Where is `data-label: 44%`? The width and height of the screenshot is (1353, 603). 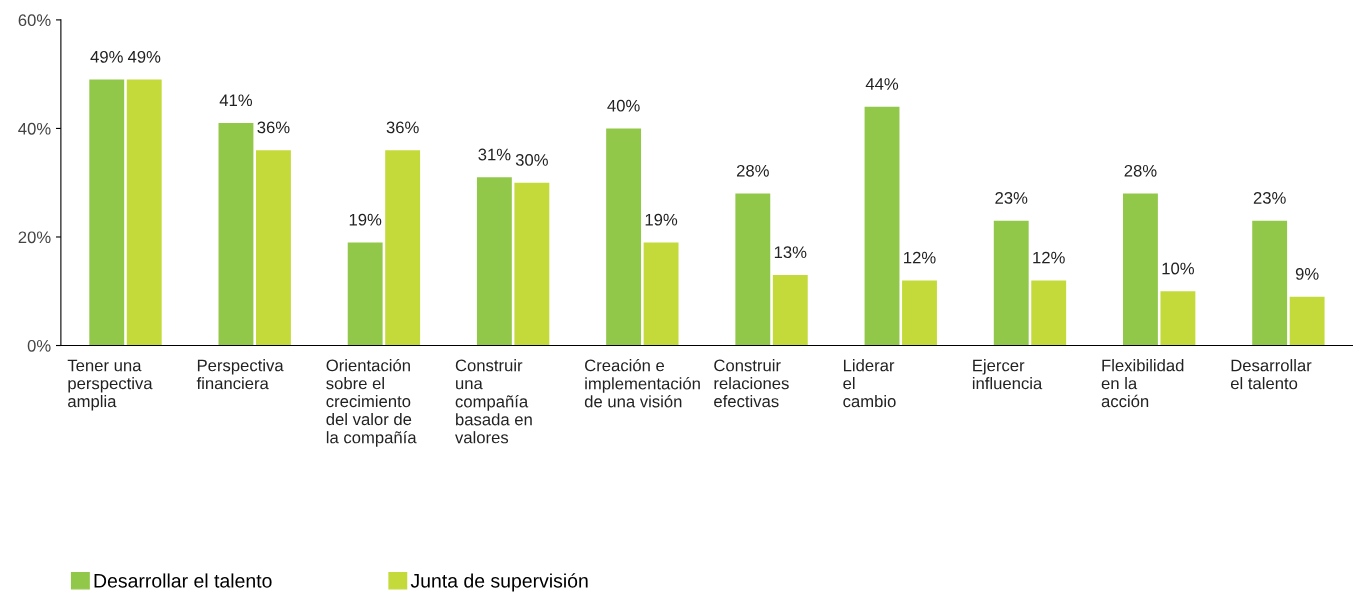
data-label: 44% is located at coordinates (882, 84).